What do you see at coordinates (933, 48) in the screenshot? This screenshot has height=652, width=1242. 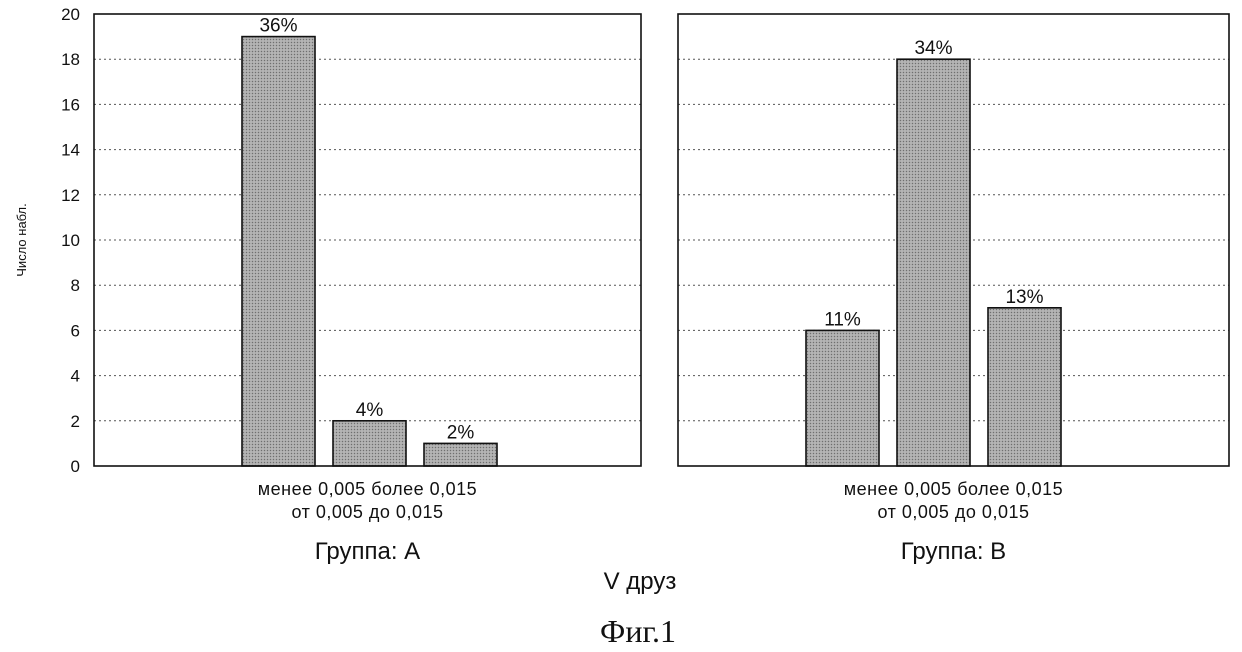 I see `data-label: 34%` at bounding box center [933, 48].